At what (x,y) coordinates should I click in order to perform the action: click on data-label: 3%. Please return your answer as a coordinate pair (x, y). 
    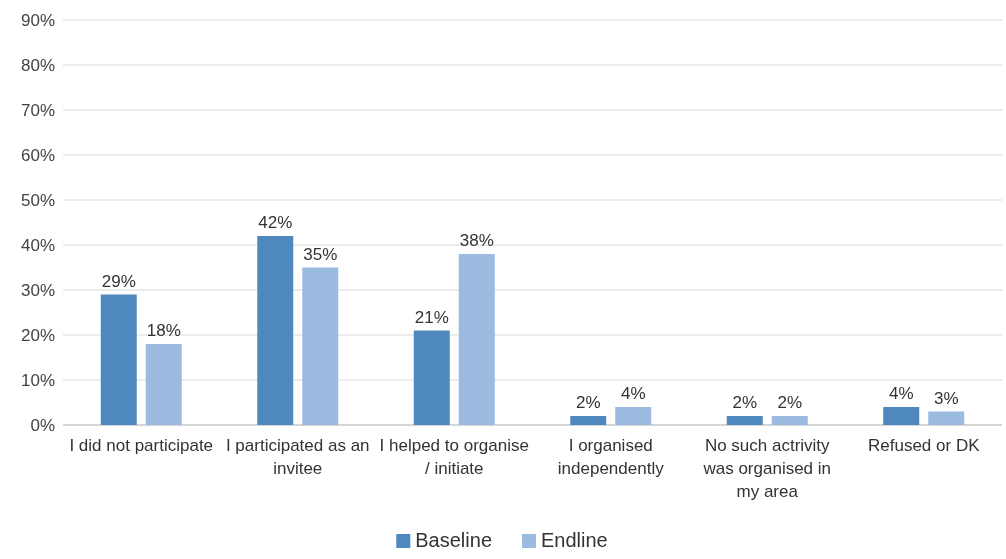
    Looking at the image, I should click on (946, 398).